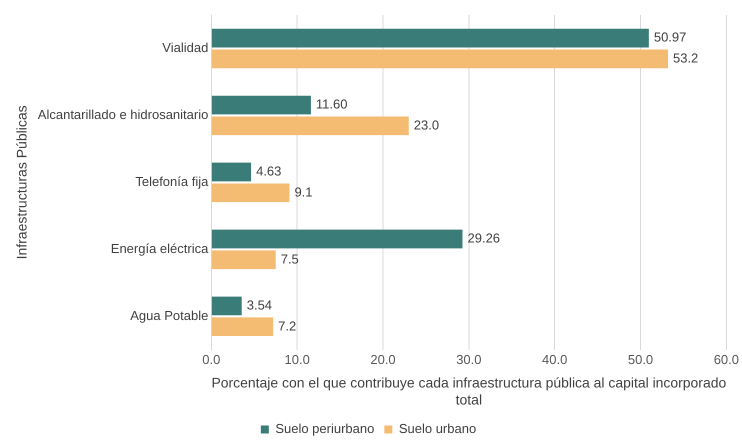 The width and height of the screenshot is (742, 446). I want to click on data-label: 53.2, so click(685, 58).